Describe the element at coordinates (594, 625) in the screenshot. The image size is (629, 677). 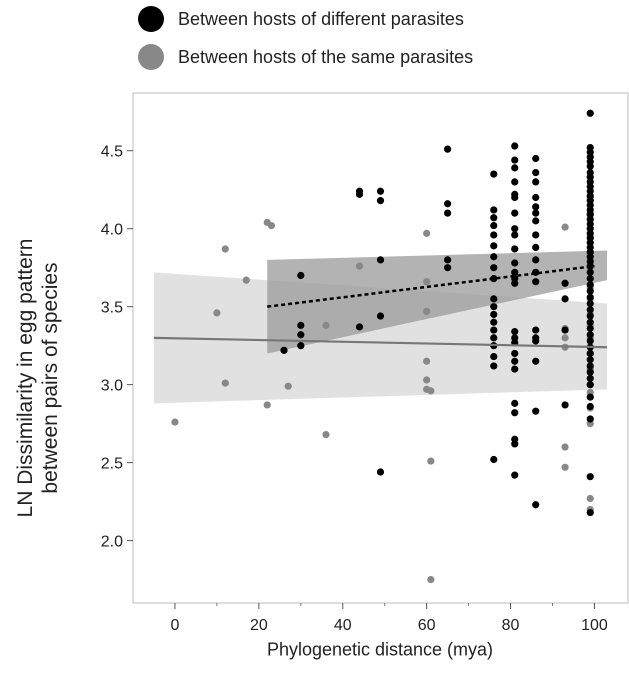
I see `x-tick-label: 100` at that location.